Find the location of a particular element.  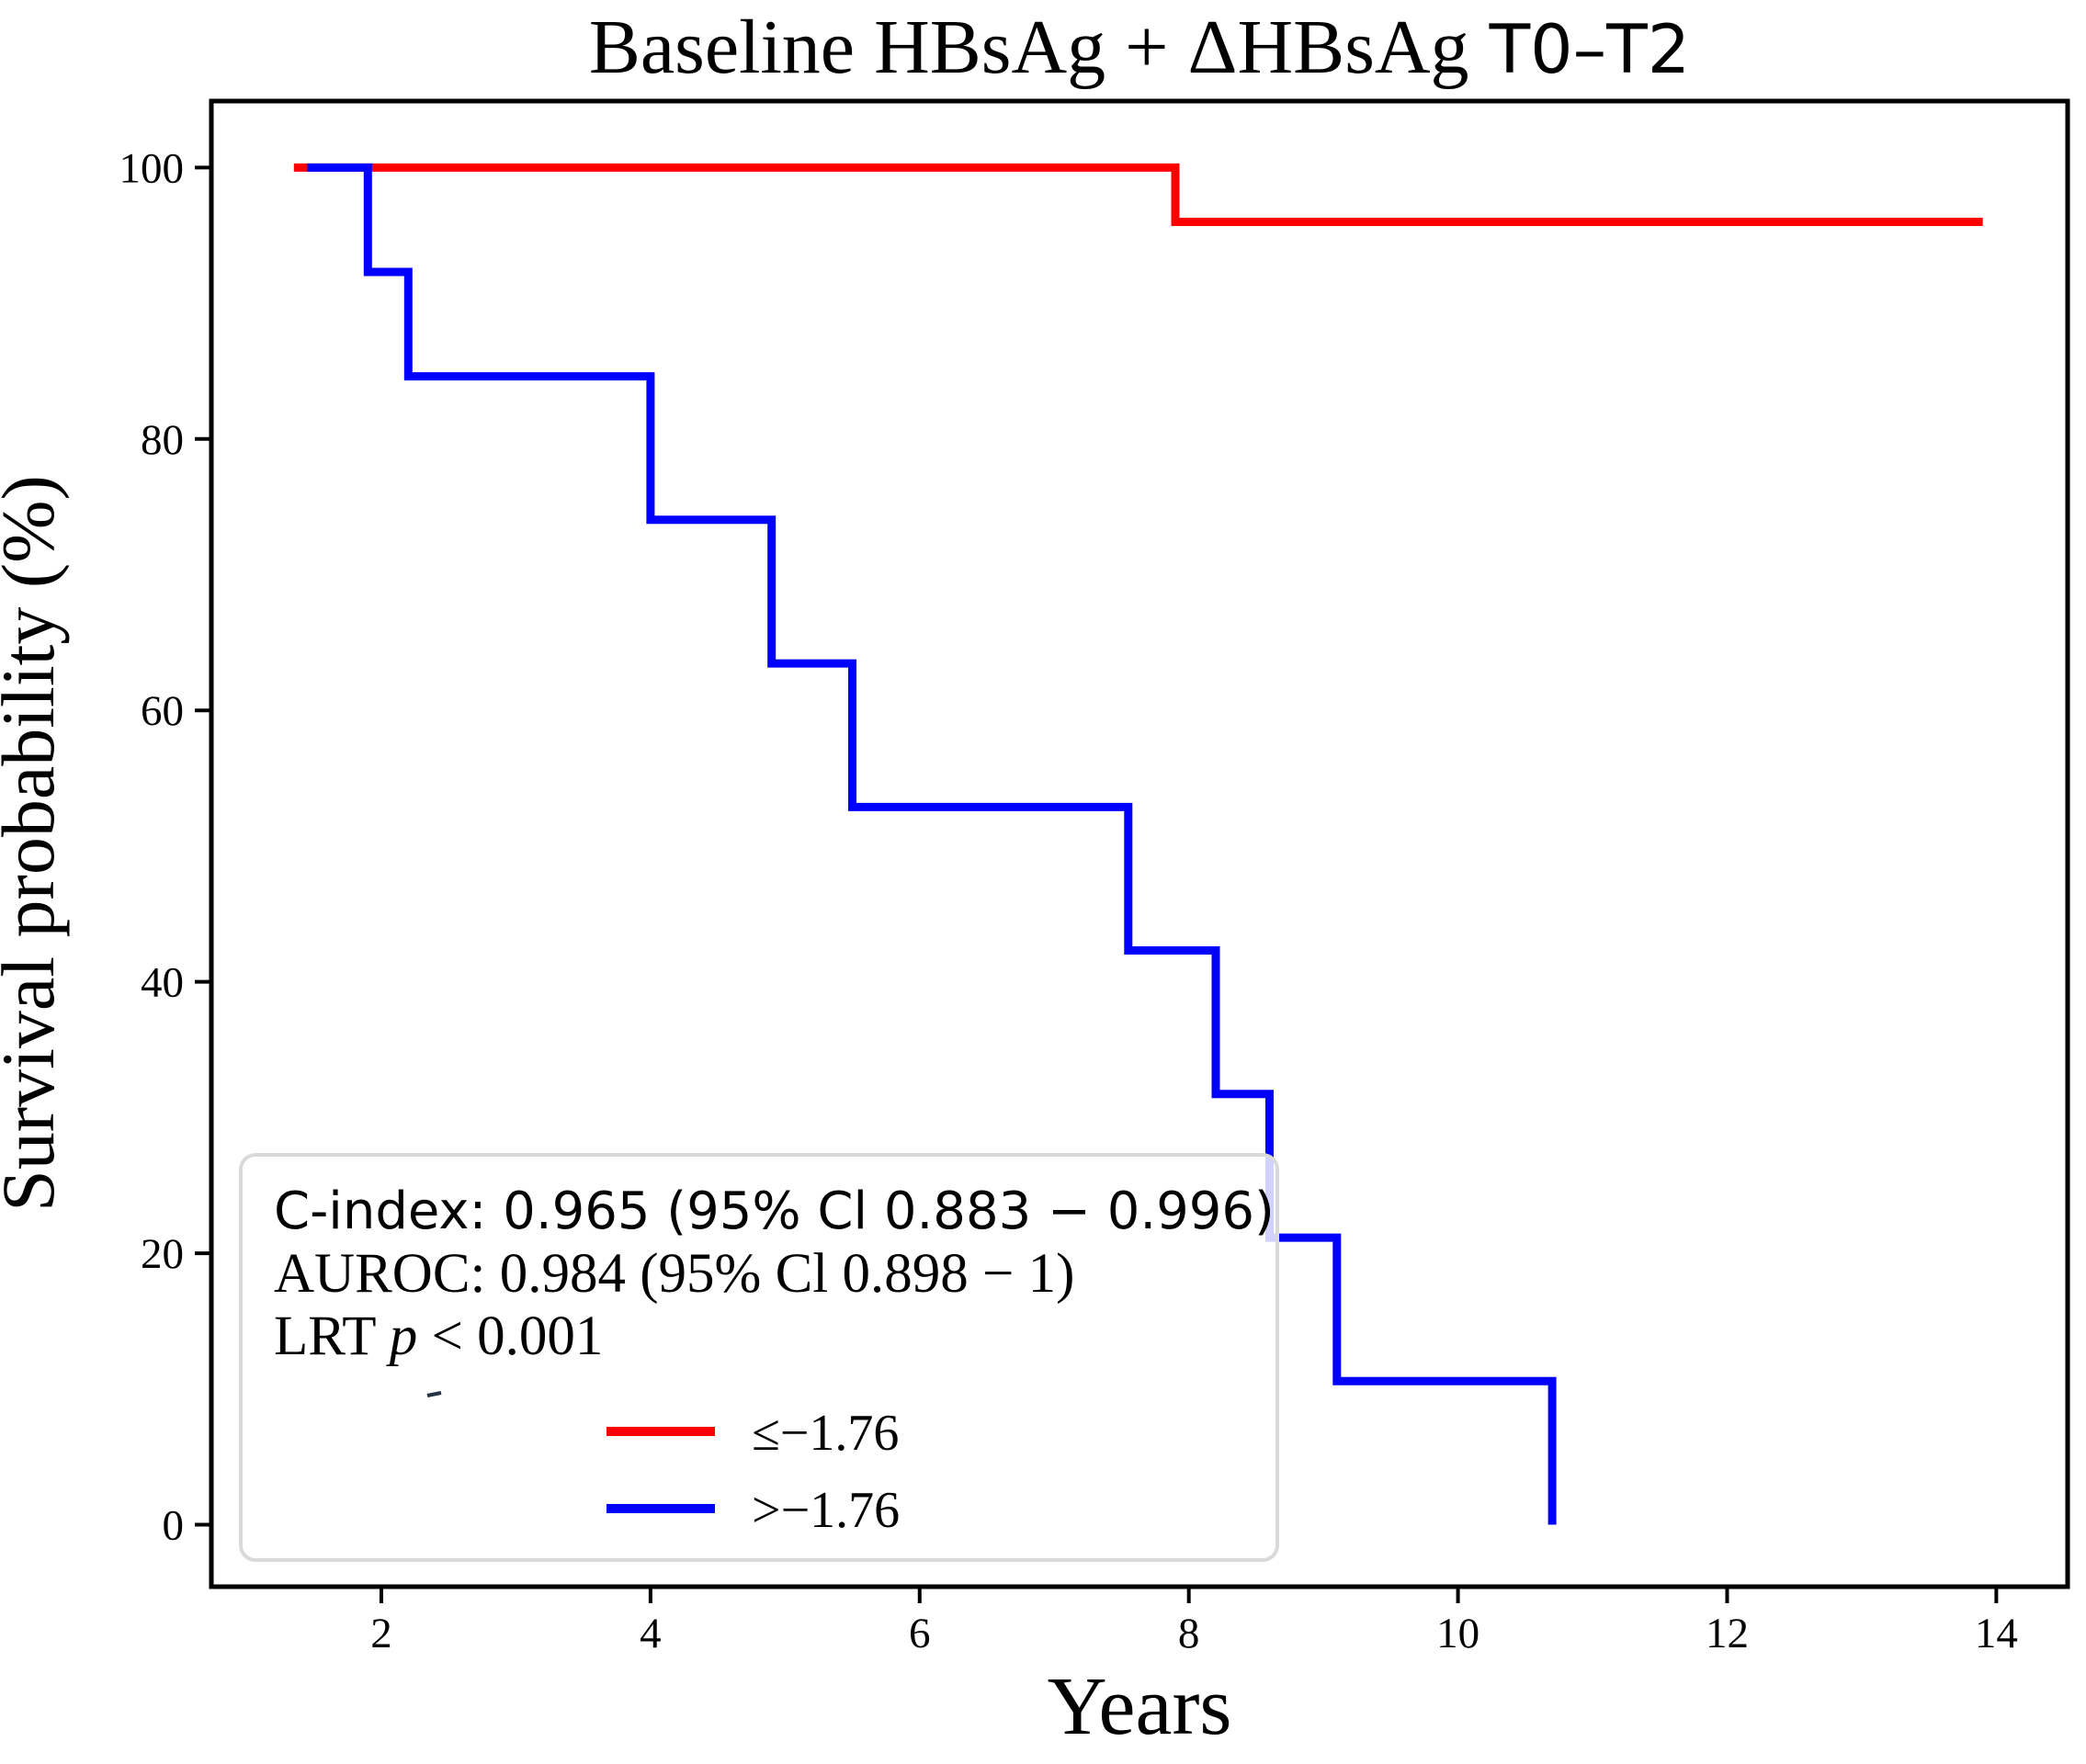

y-tick-label: 40 is located at coordinates (162, 983).